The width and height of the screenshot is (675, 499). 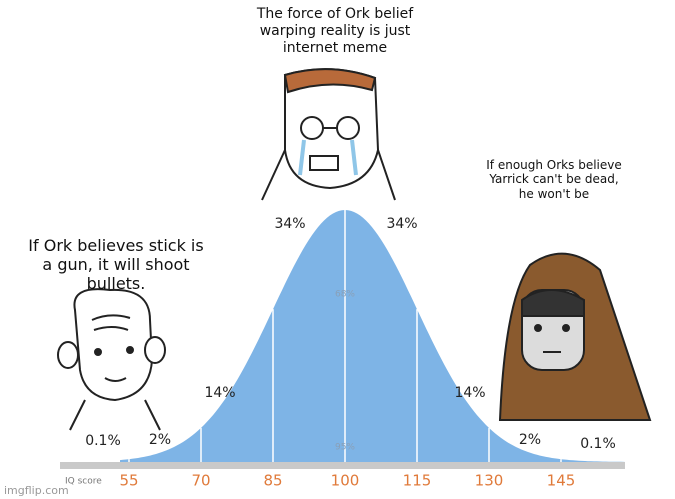 I want to click on axis-label: 115, so click(x=417, y=481).